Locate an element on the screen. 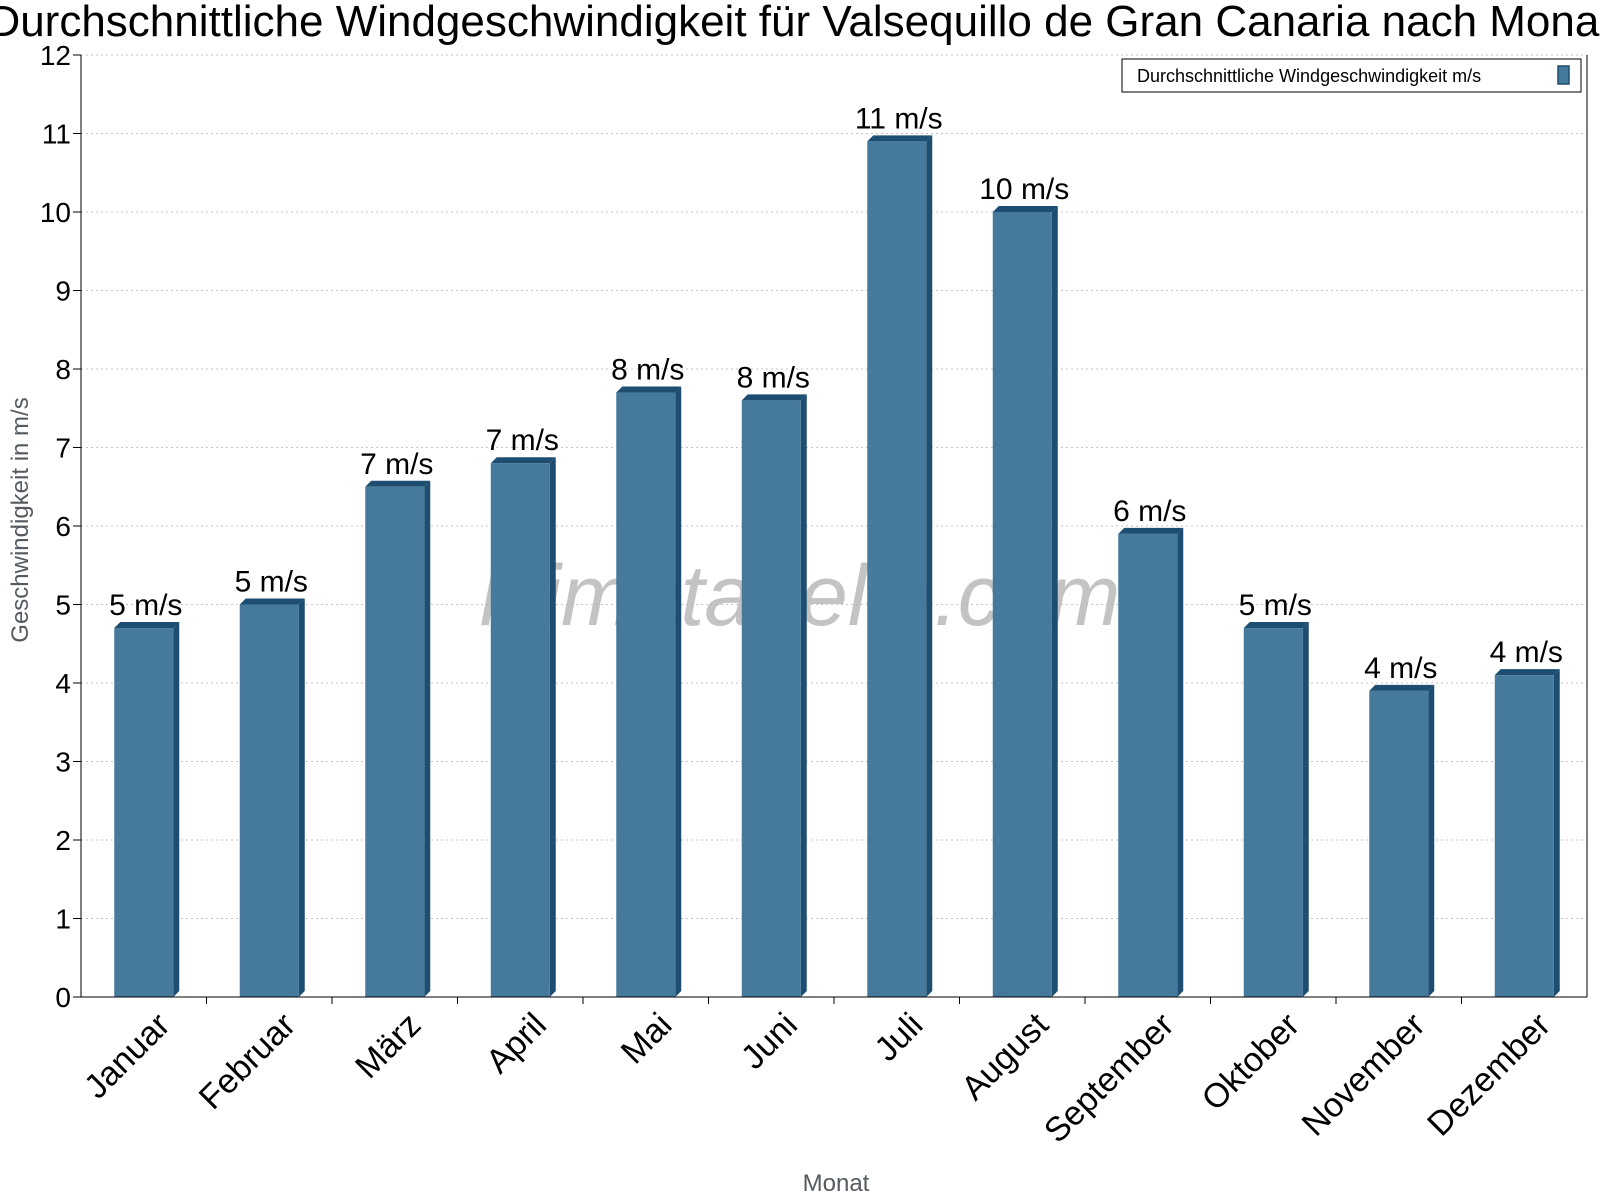  bar-oktober is located at coordinates (1276, 809).